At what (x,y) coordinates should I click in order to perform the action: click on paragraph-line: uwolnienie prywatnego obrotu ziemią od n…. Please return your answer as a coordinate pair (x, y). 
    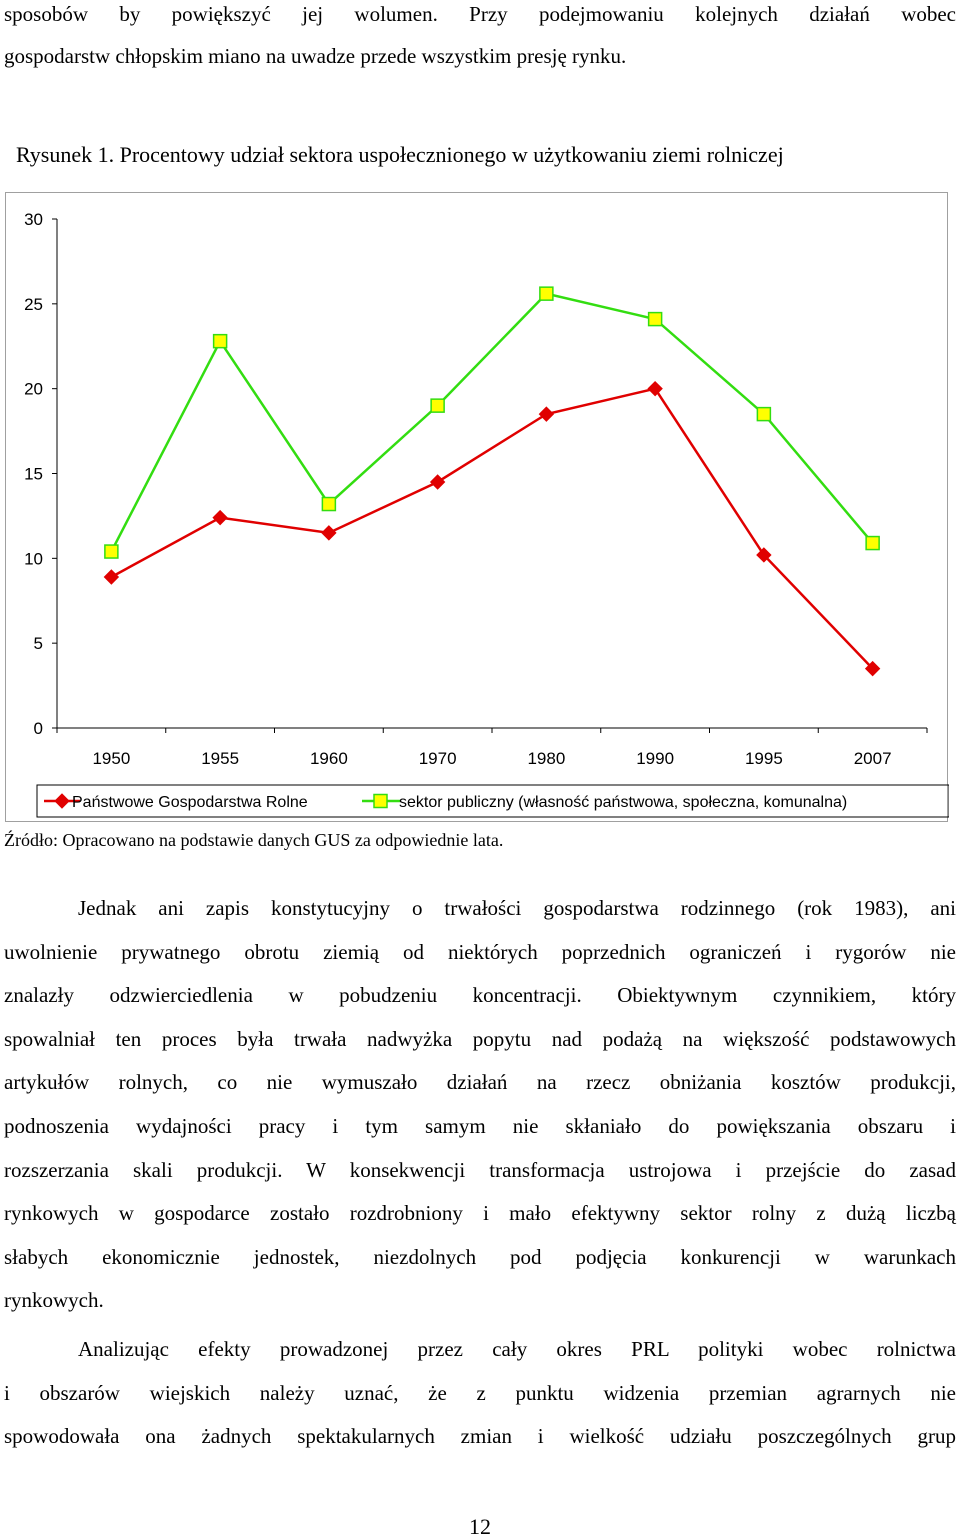
    Looking at the image, I should click on (480, 951).